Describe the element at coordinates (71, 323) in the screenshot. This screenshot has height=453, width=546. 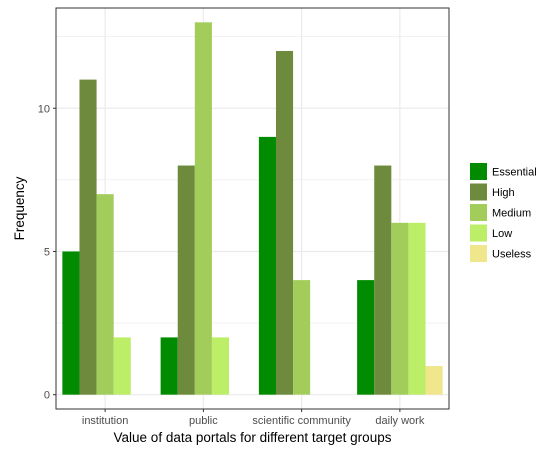
I see `bar-essential-institution` at that location.